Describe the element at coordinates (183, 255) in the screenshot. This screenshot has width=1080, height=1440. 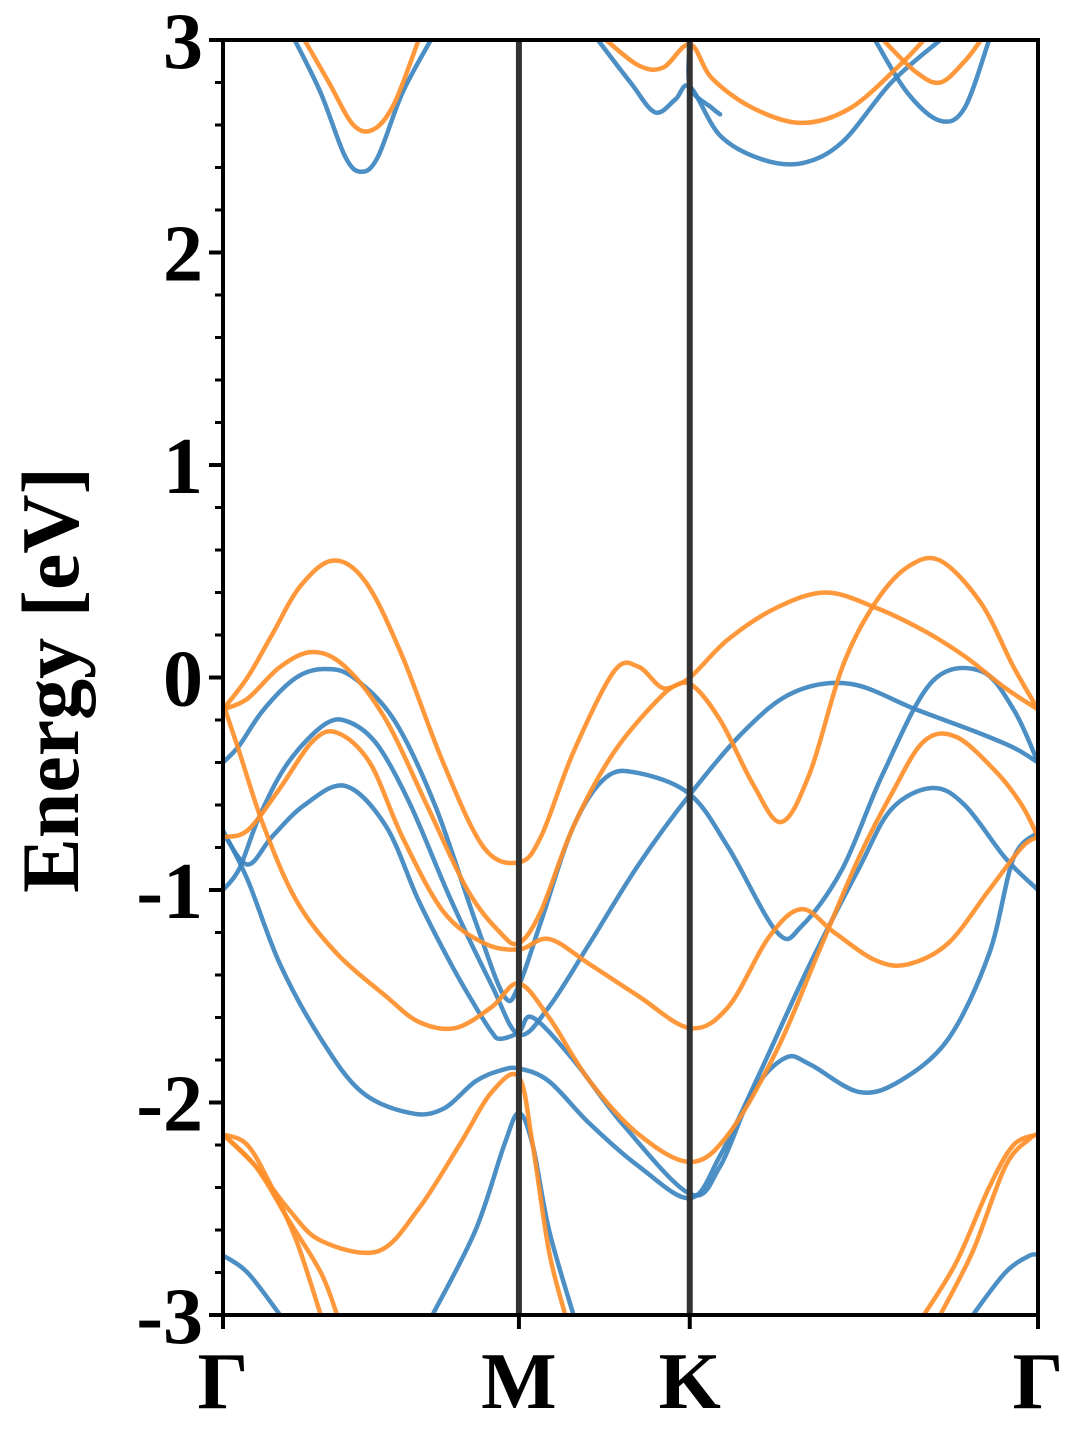
I see `y-tick-label-5: 2` at that location.